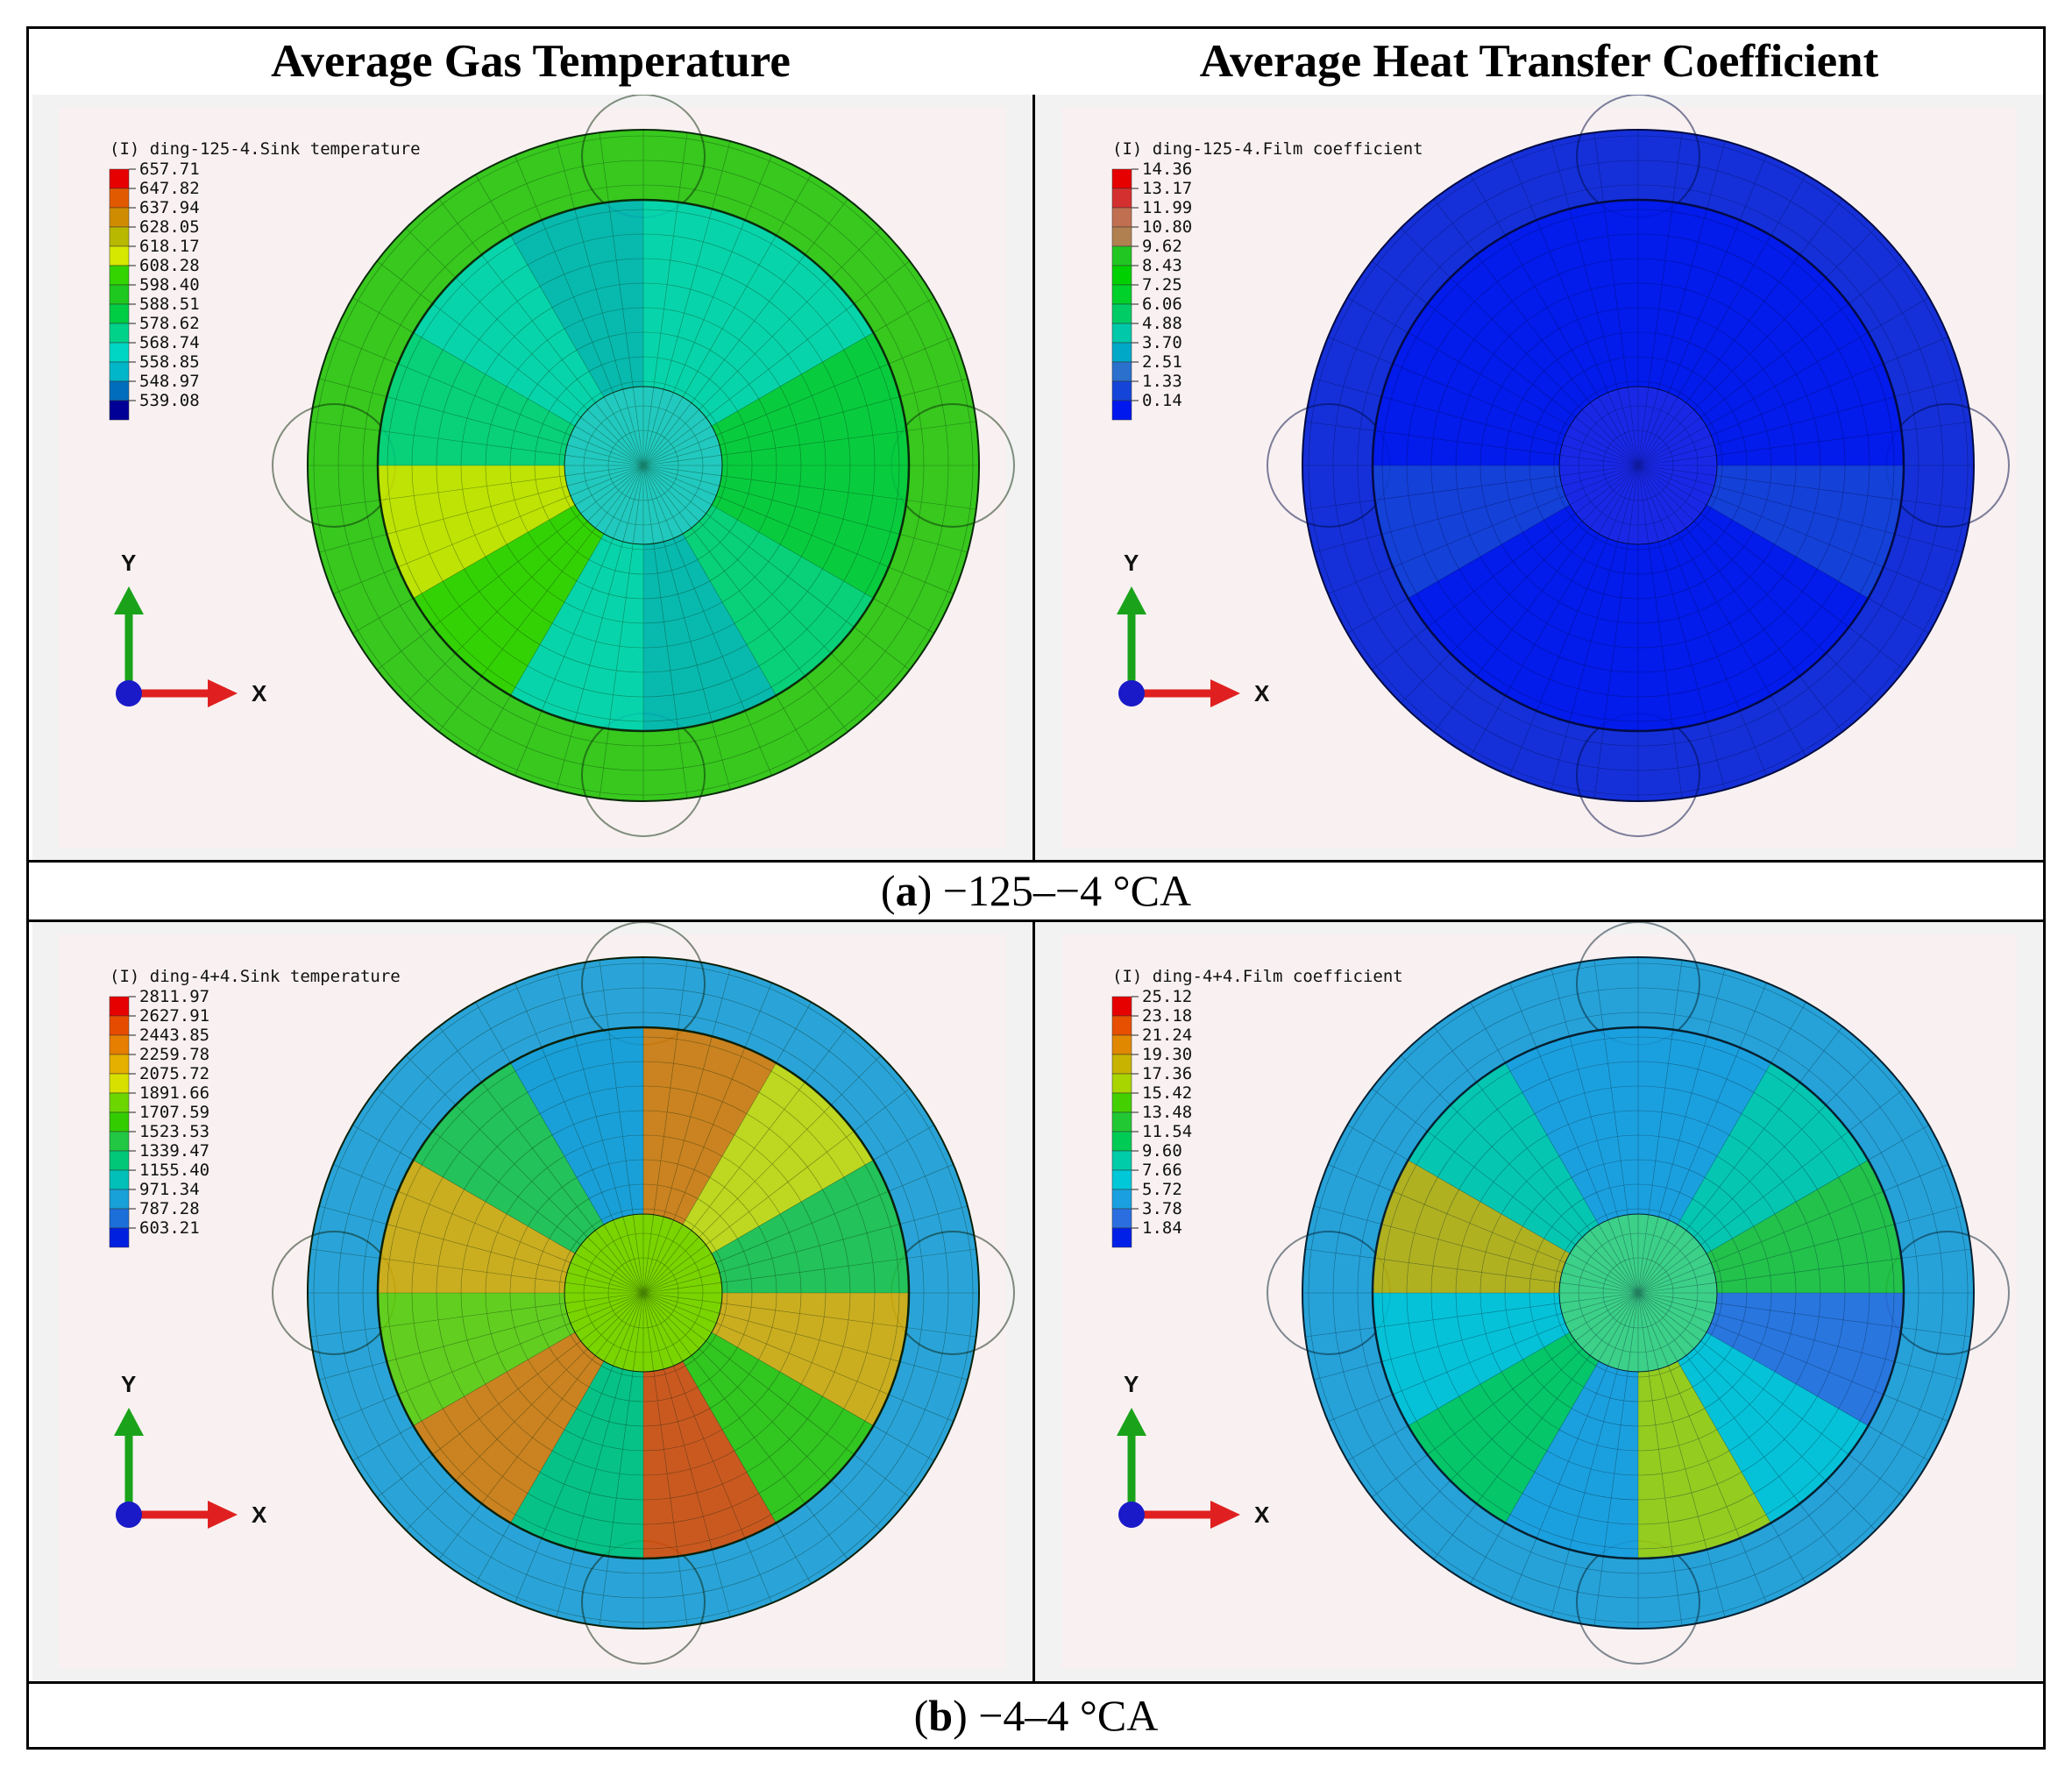 This screenshot has width=2072, height=1768. What do you see at coordinates (129, 693) in the screenshot?
I see `r0p0-axis-origin` at bounding box center [129, 693].